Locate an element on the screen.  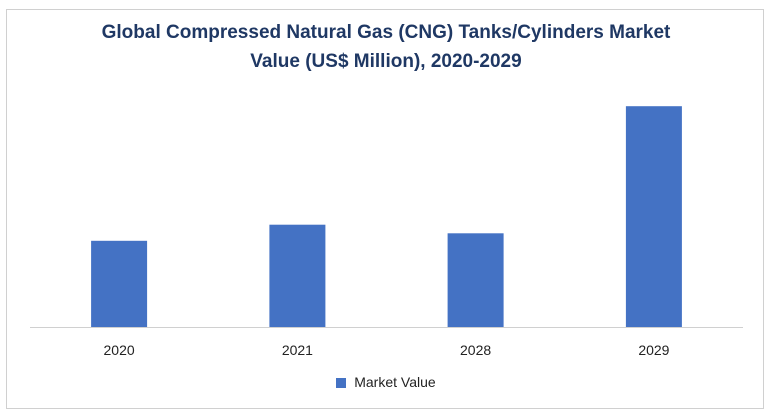
x-tick-labels: 2020 2021 2028 2029 is located at coordinates (387, 350).